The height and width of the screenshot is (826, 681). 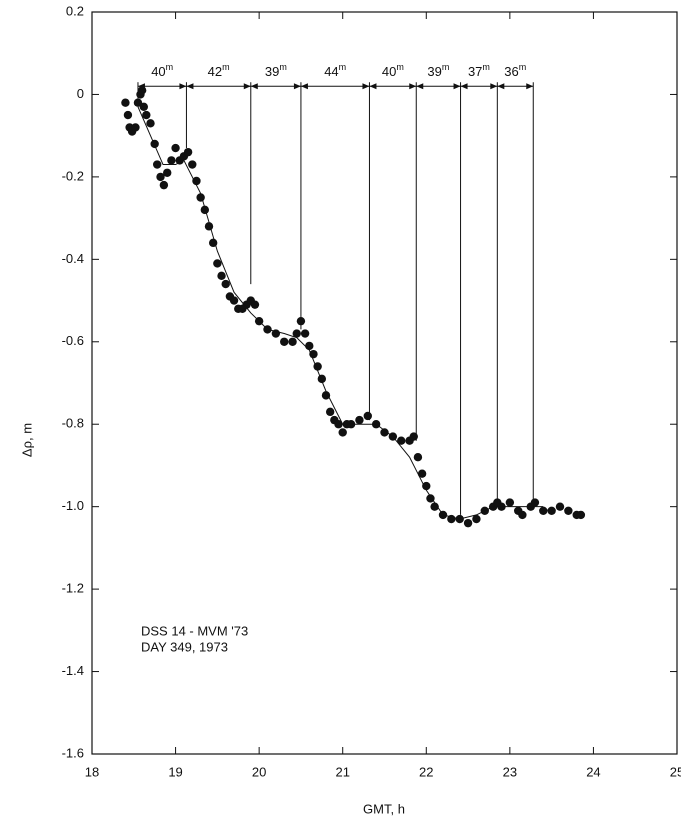 I want to click on interval-label: 44m, so click(x=335, y=71).